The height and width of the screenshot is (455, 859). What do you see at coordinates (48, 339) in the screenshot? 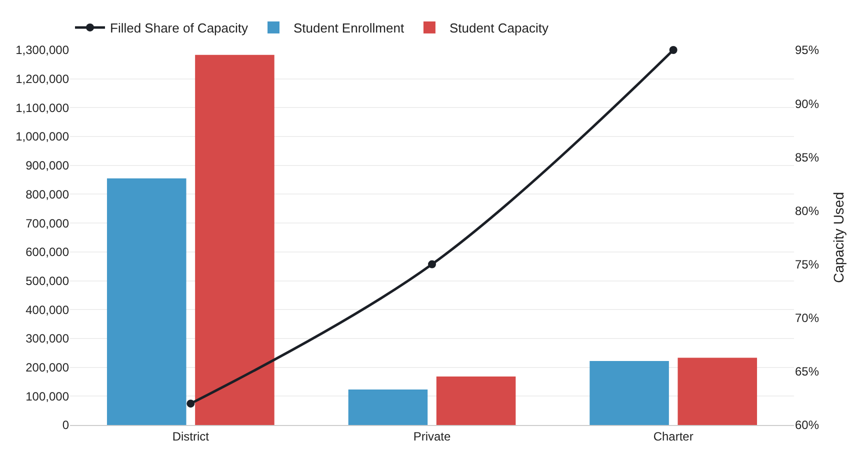
I see `y-tick-label: 300,000` at bounding box center [48, 339].